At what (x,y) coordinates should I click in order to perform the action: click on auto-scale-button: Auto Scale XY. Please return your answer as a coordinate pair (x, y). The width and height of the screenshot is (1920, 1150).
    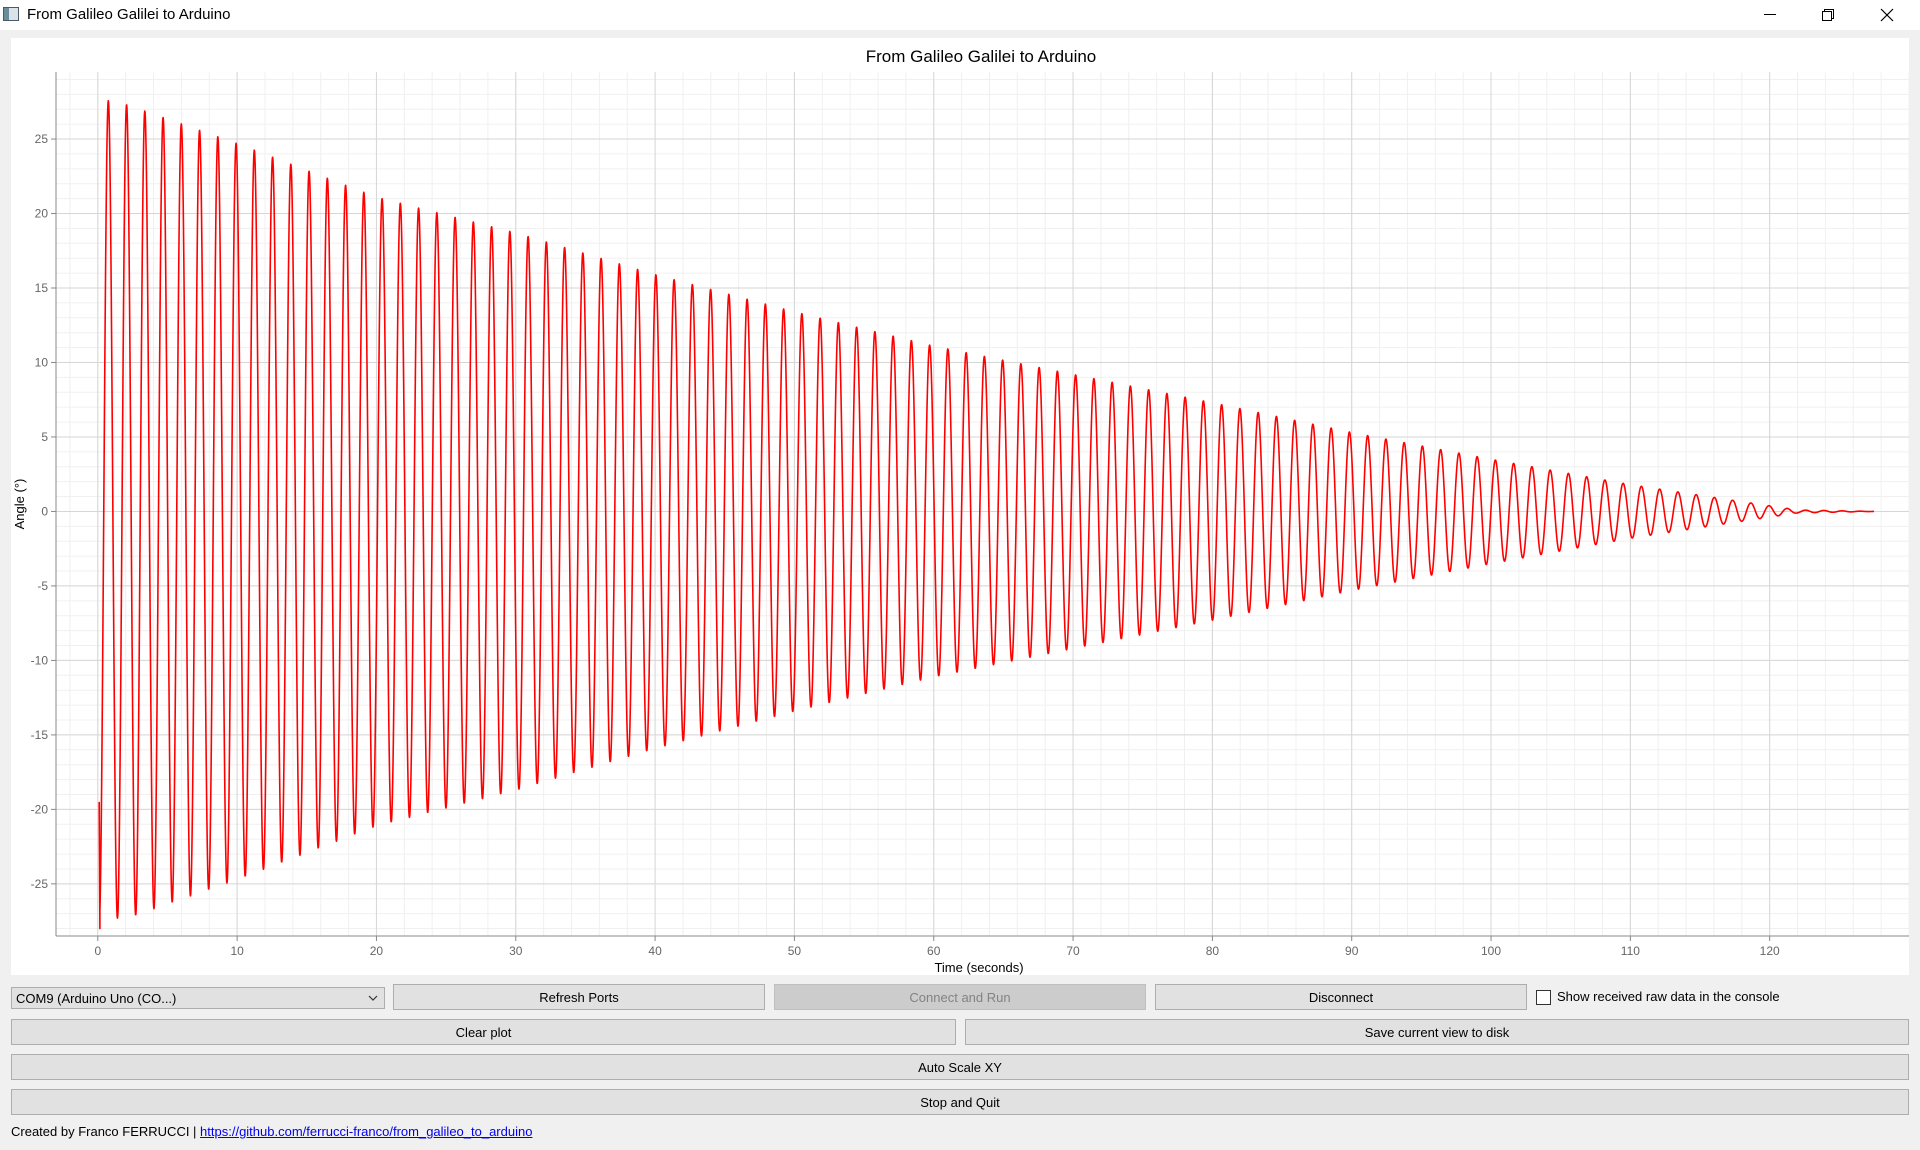
    Looking at the image, I should click on (960, 1067).